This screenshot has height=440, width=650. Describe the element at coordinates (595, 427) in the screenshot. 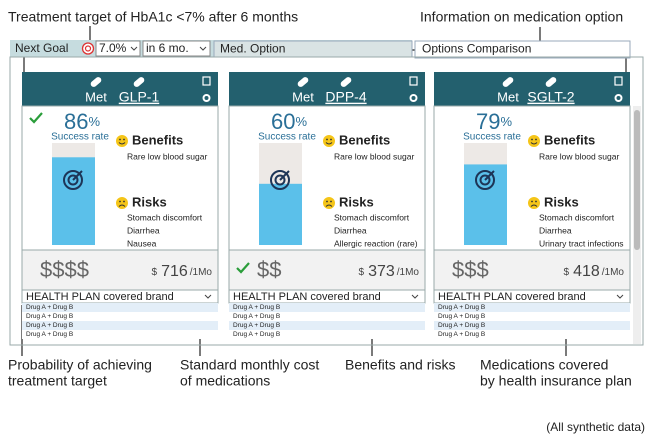

I see `note: (All synthetic data)` at that location.